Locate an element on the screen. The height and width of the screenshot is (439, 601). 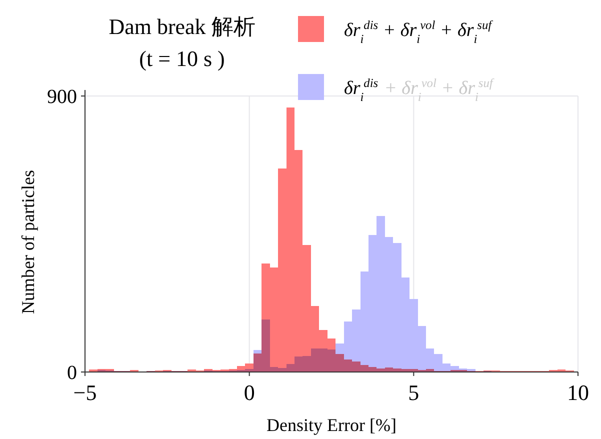
x-tick-label: 10 is located at coordinates (578, 392).